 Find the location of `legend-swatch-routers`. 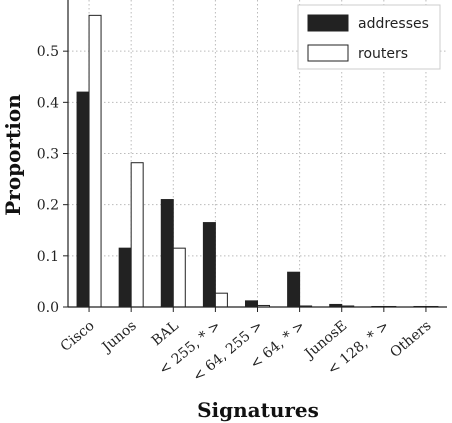

legend-swatch-routers is located at coordinates (328, 53).